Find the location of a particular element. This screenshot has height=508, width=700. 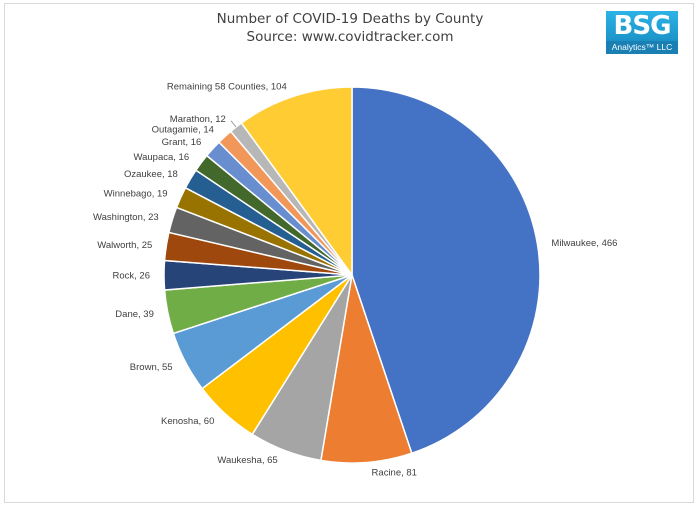

bsg-logo: BSG Analytics™ LLC is located at coordinates (642, 33).